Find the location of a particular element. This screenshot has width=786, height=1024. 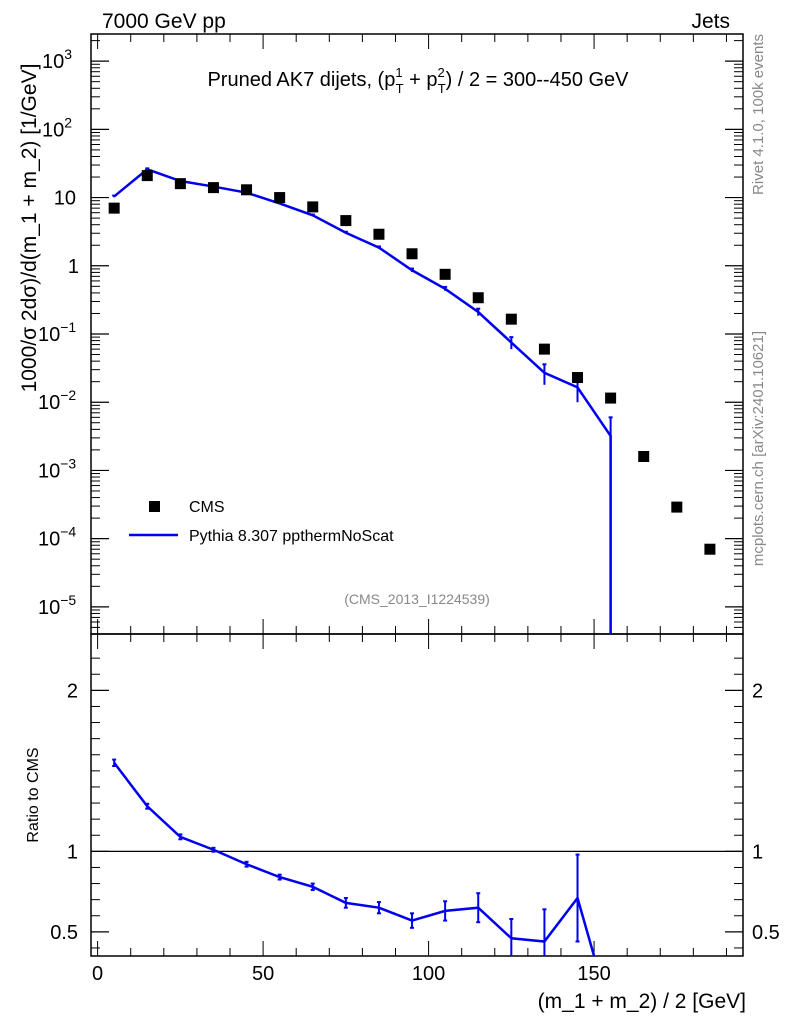

ratio-y-tick-label-right: 2 is located at coordinates (757, 691).